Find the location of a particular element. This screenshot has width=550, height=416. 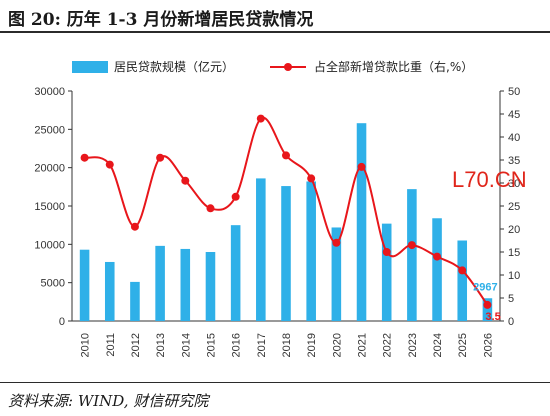

right-tick-label: 25 is located at coordinates (514, 207).